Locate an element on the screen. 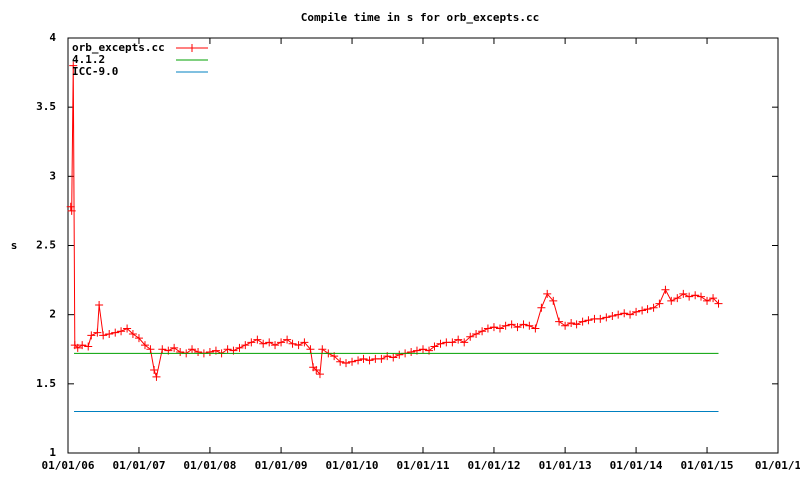  x-tick-label: 01/01/13 is located at coordinates (565, 465).